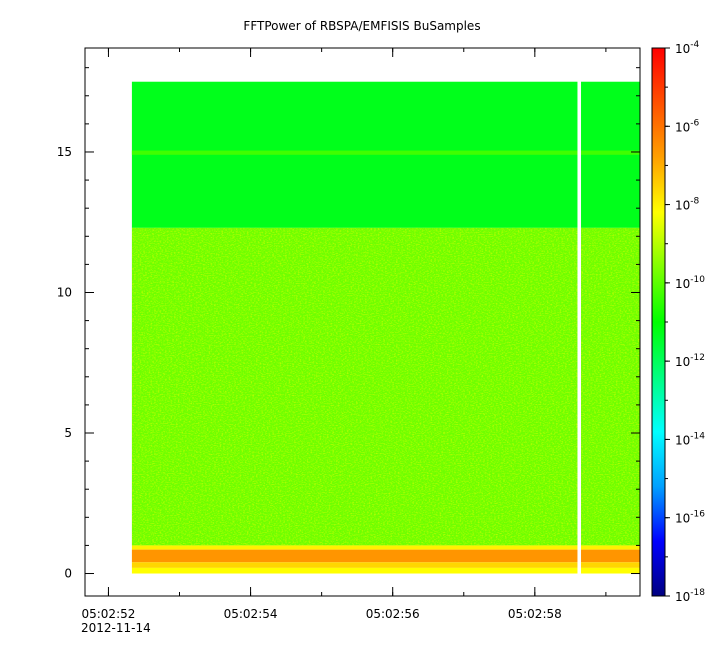  What do you see at coordinates (658, 322) in the screenshot?
I see `colorbar` at bounding box center [658, 322].